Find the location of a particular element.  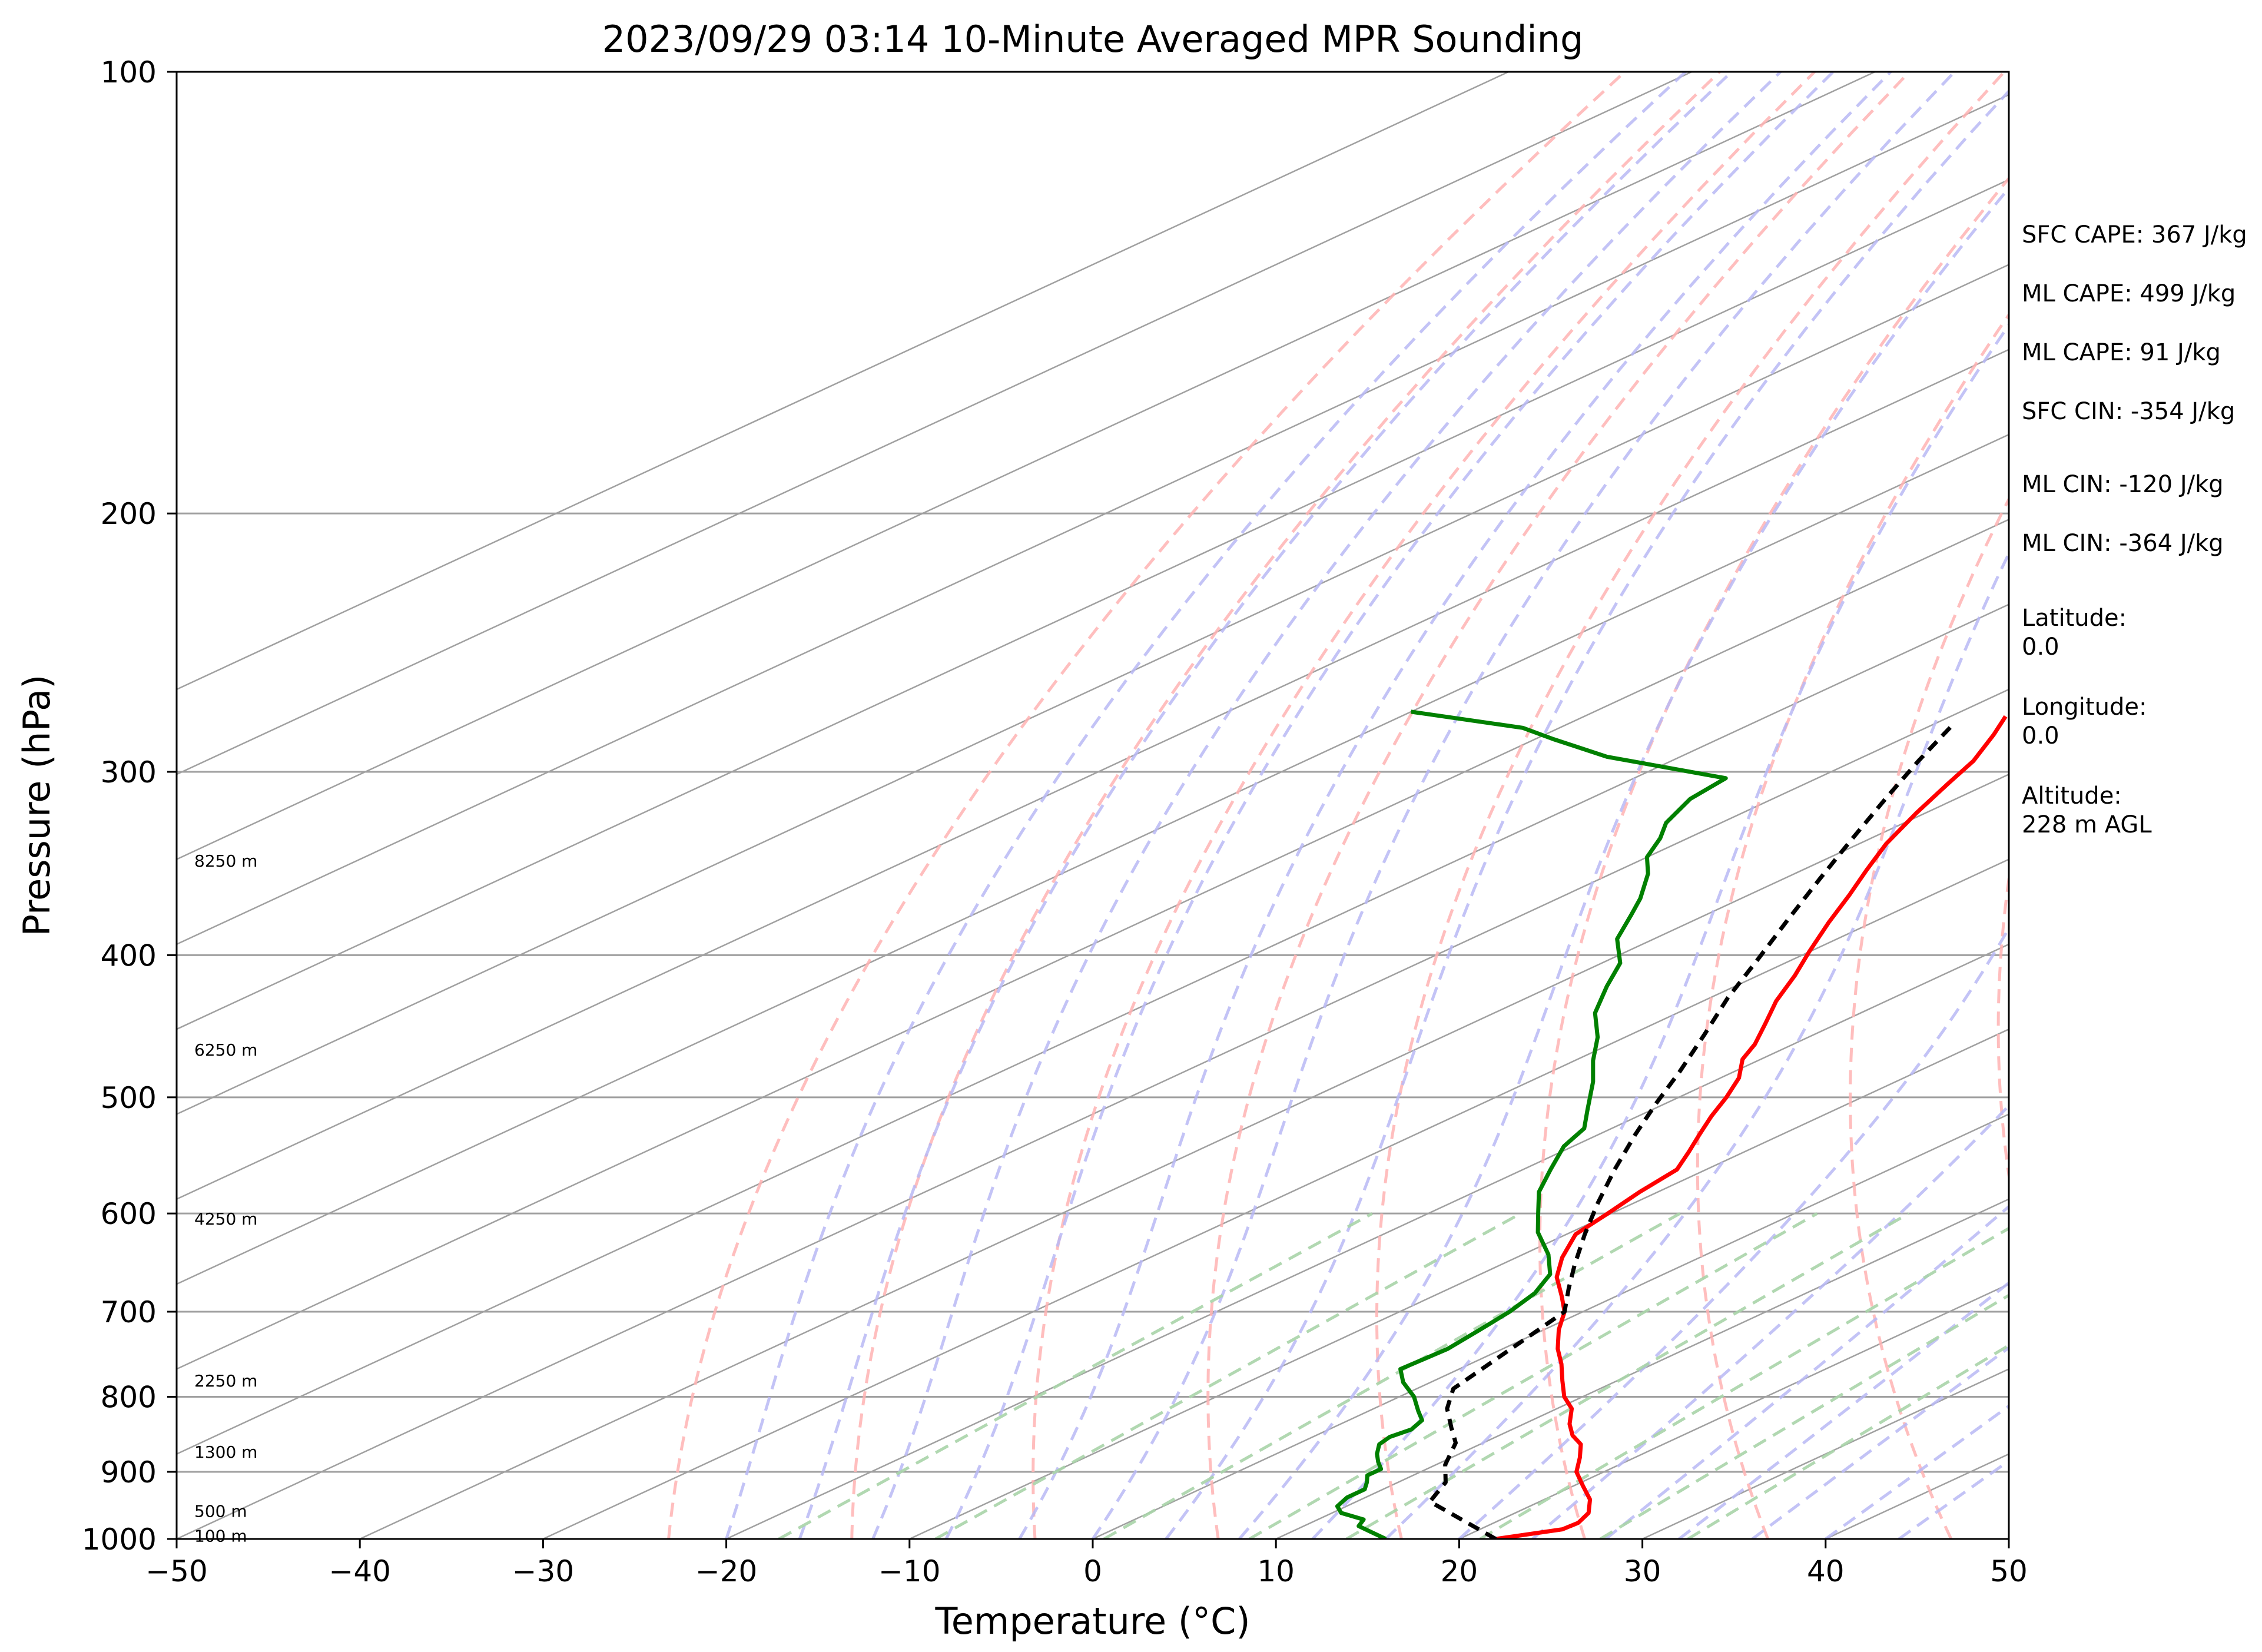

y-tick-label: 1000 is located at coordinates (120, 1539).